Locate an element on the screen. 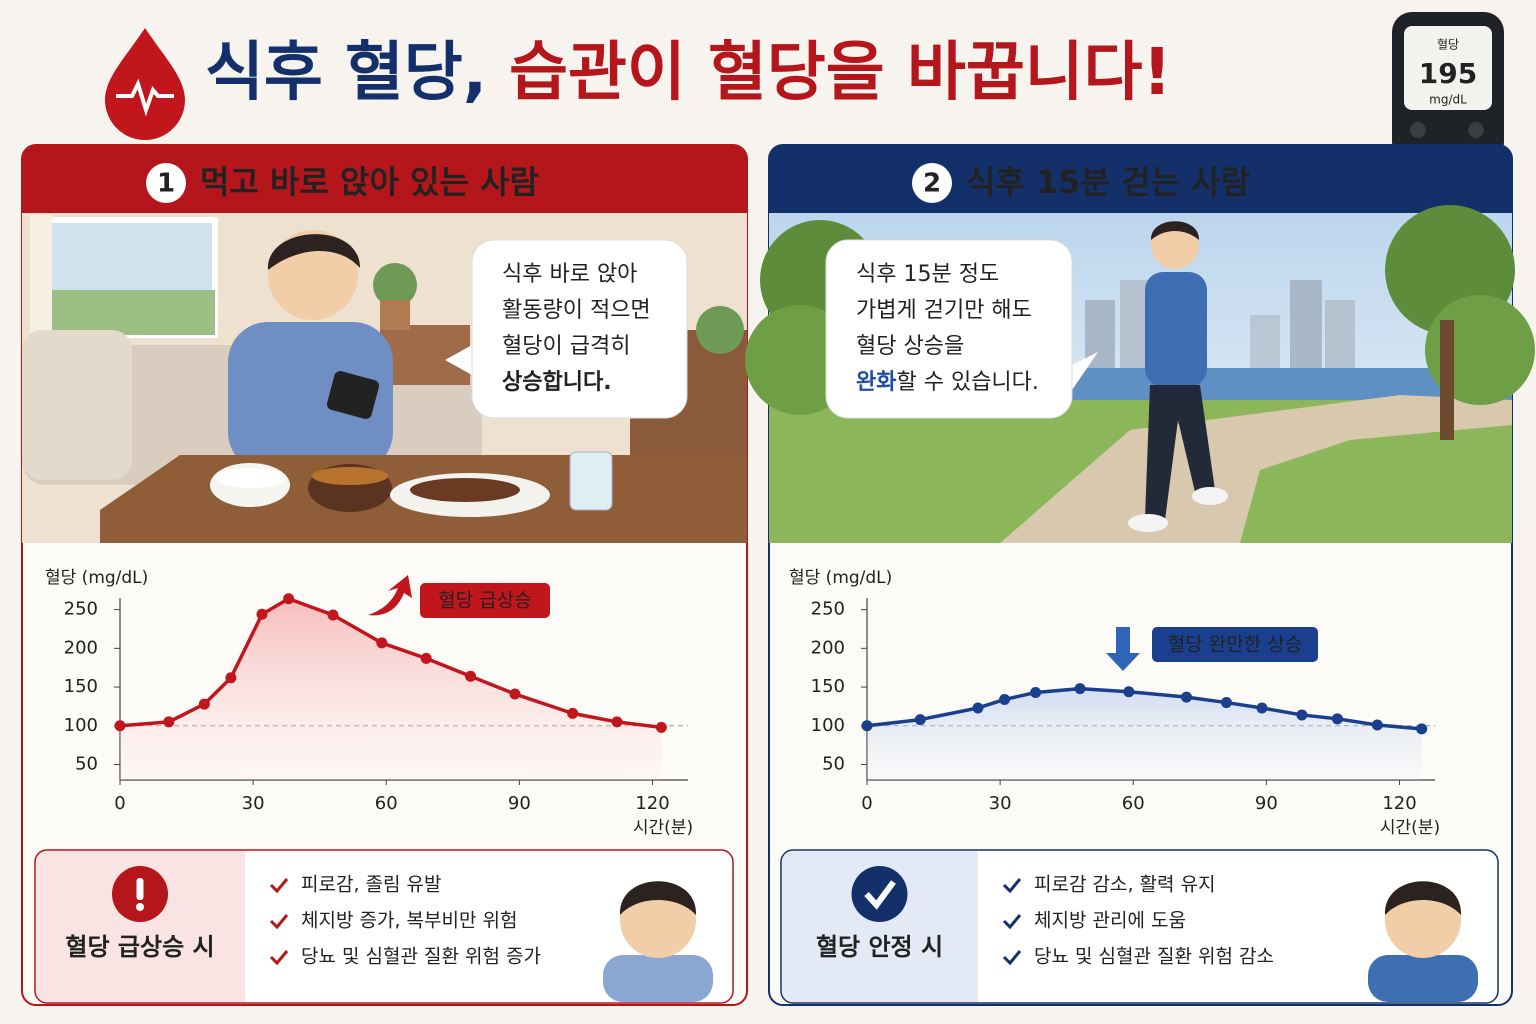 This screenshot has width=1536, height=1024. summary-label: 혈당 급상승 시 is located at coordinates (139, 947).